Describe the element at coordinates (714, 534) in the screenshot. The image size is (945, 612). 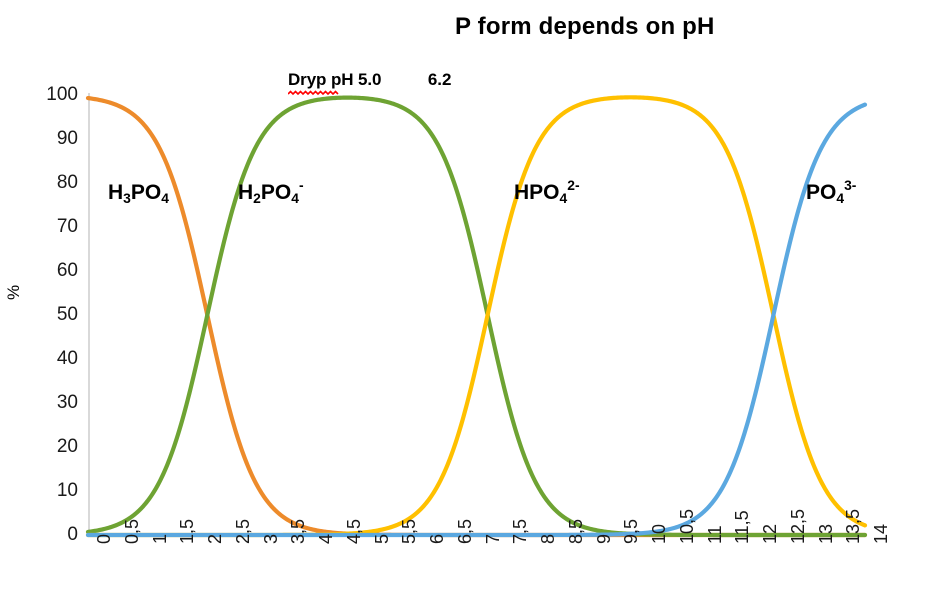
I see `x-tick-label: 11` at that location.